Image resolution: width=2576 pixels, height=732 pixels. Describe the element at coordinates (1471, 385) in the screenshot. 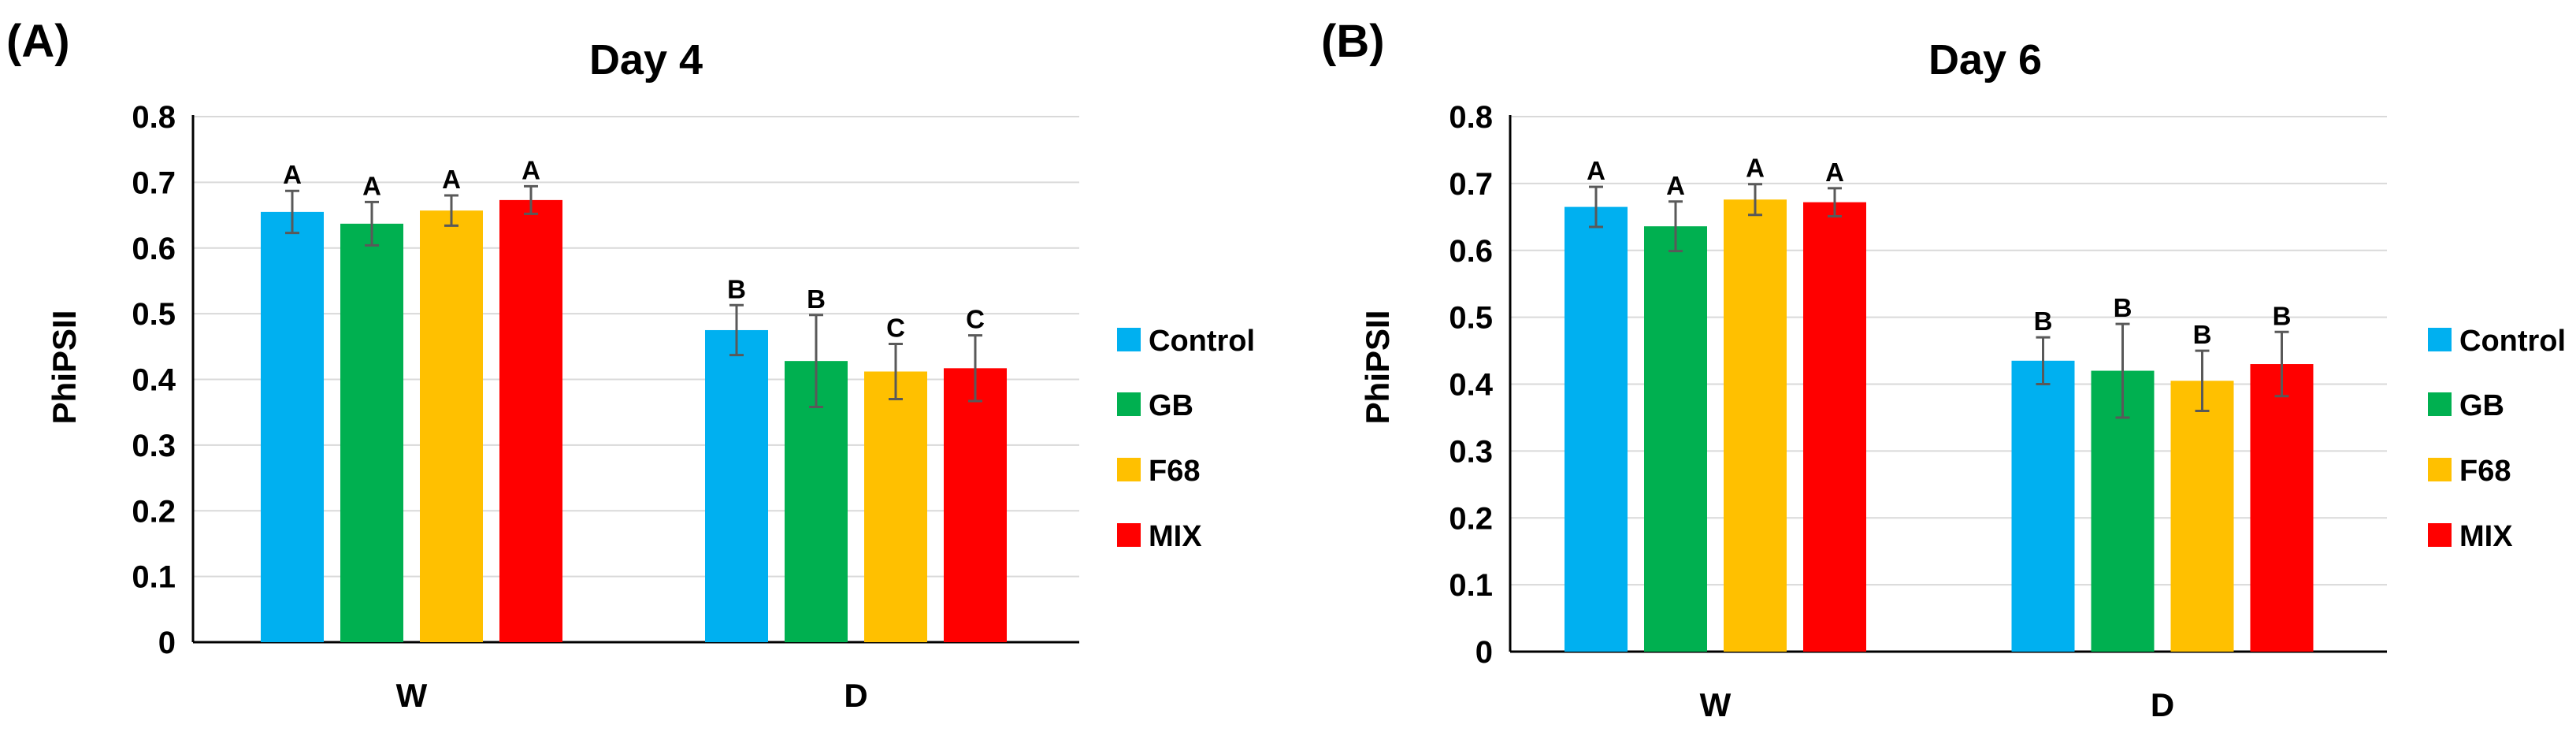

I see `y-tick-label-b: 0.4` at that location.